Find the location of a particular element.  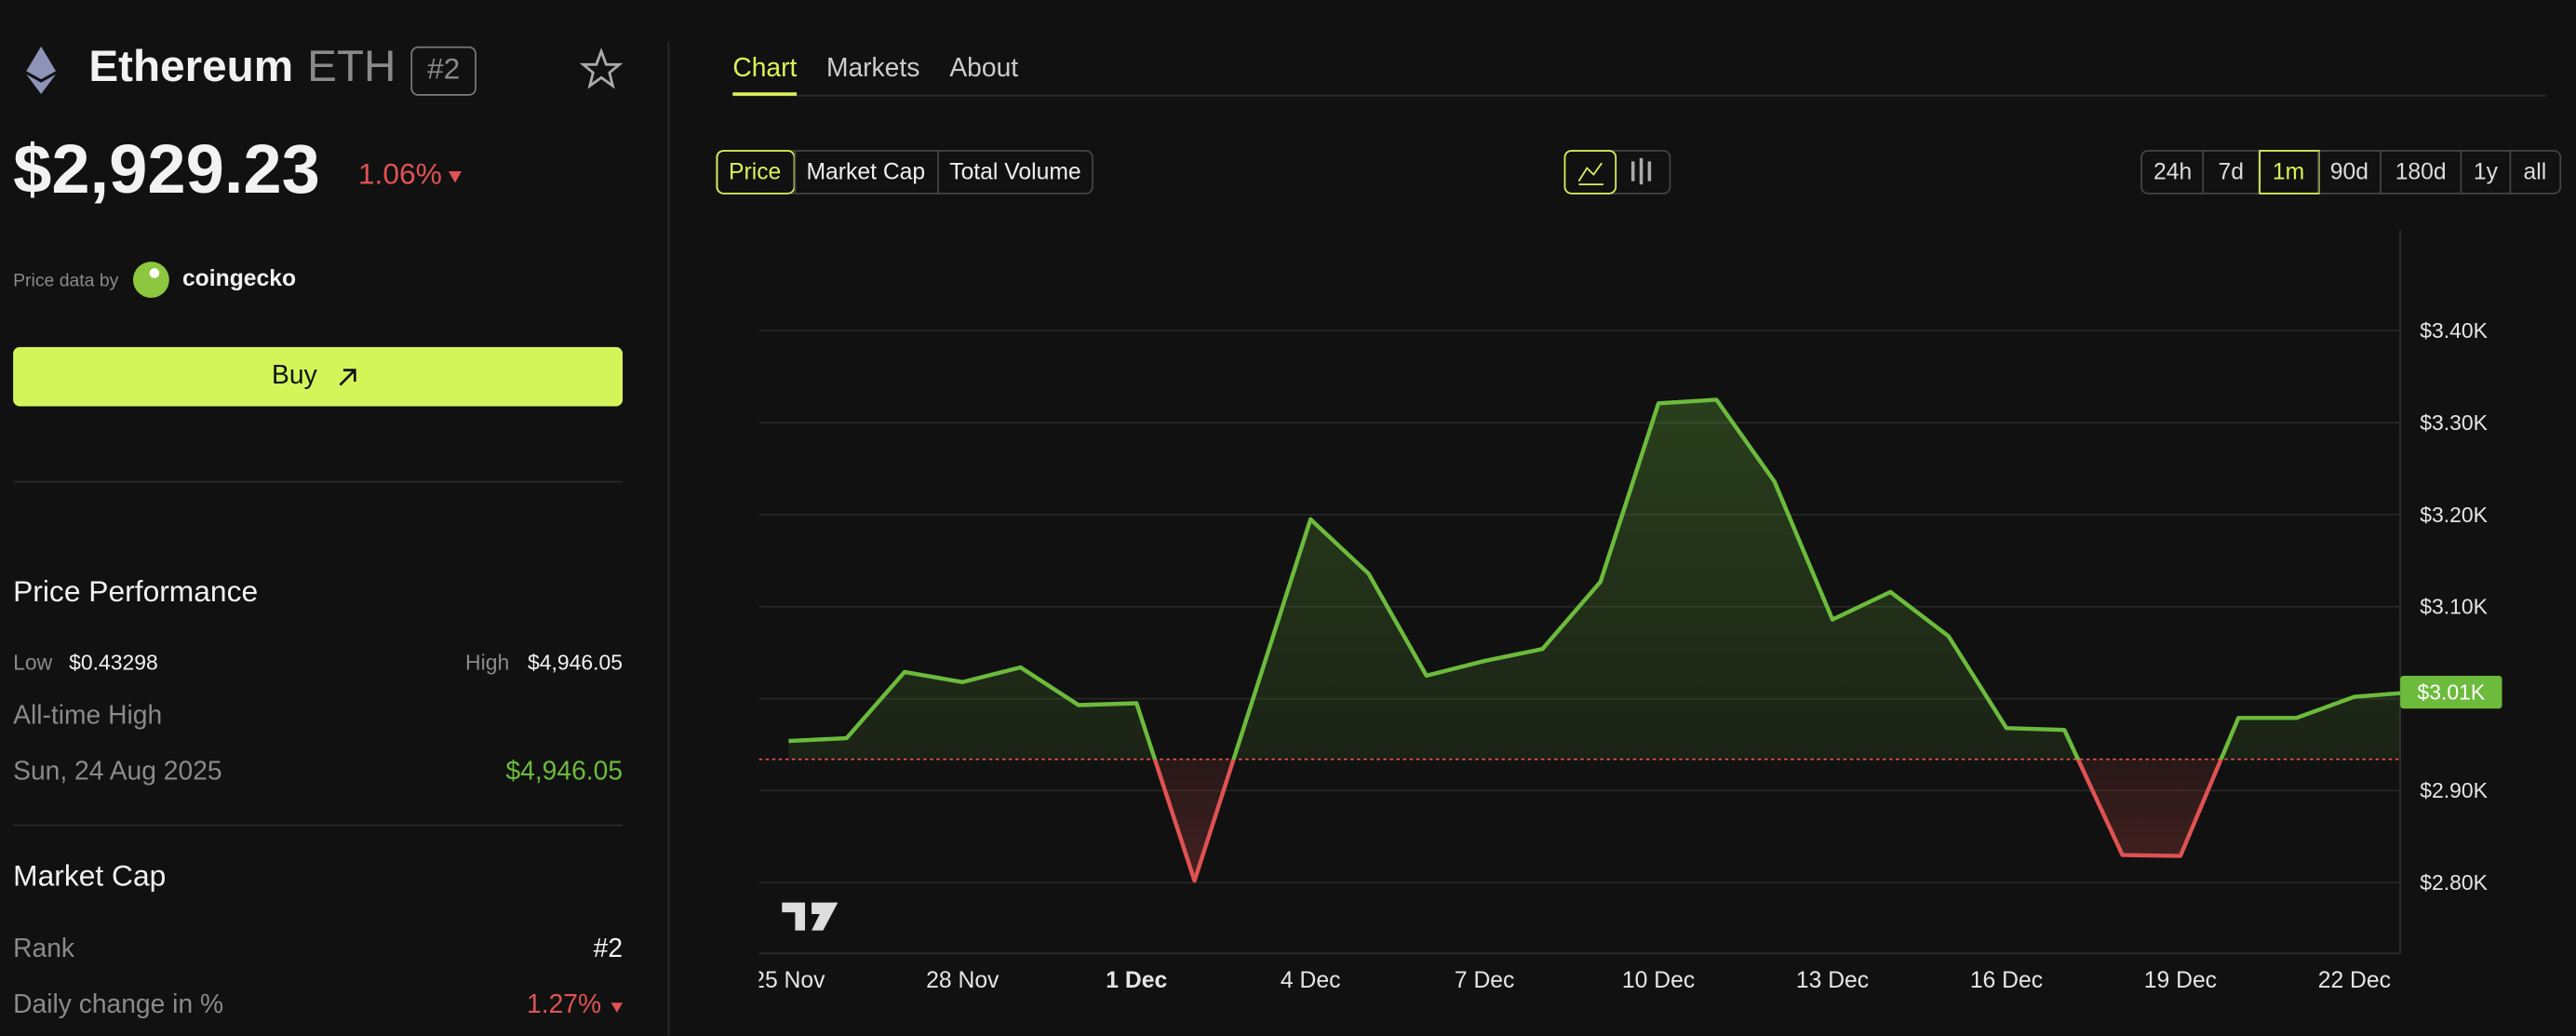

section-title: Price Performance is located at coordinates (135, 591).